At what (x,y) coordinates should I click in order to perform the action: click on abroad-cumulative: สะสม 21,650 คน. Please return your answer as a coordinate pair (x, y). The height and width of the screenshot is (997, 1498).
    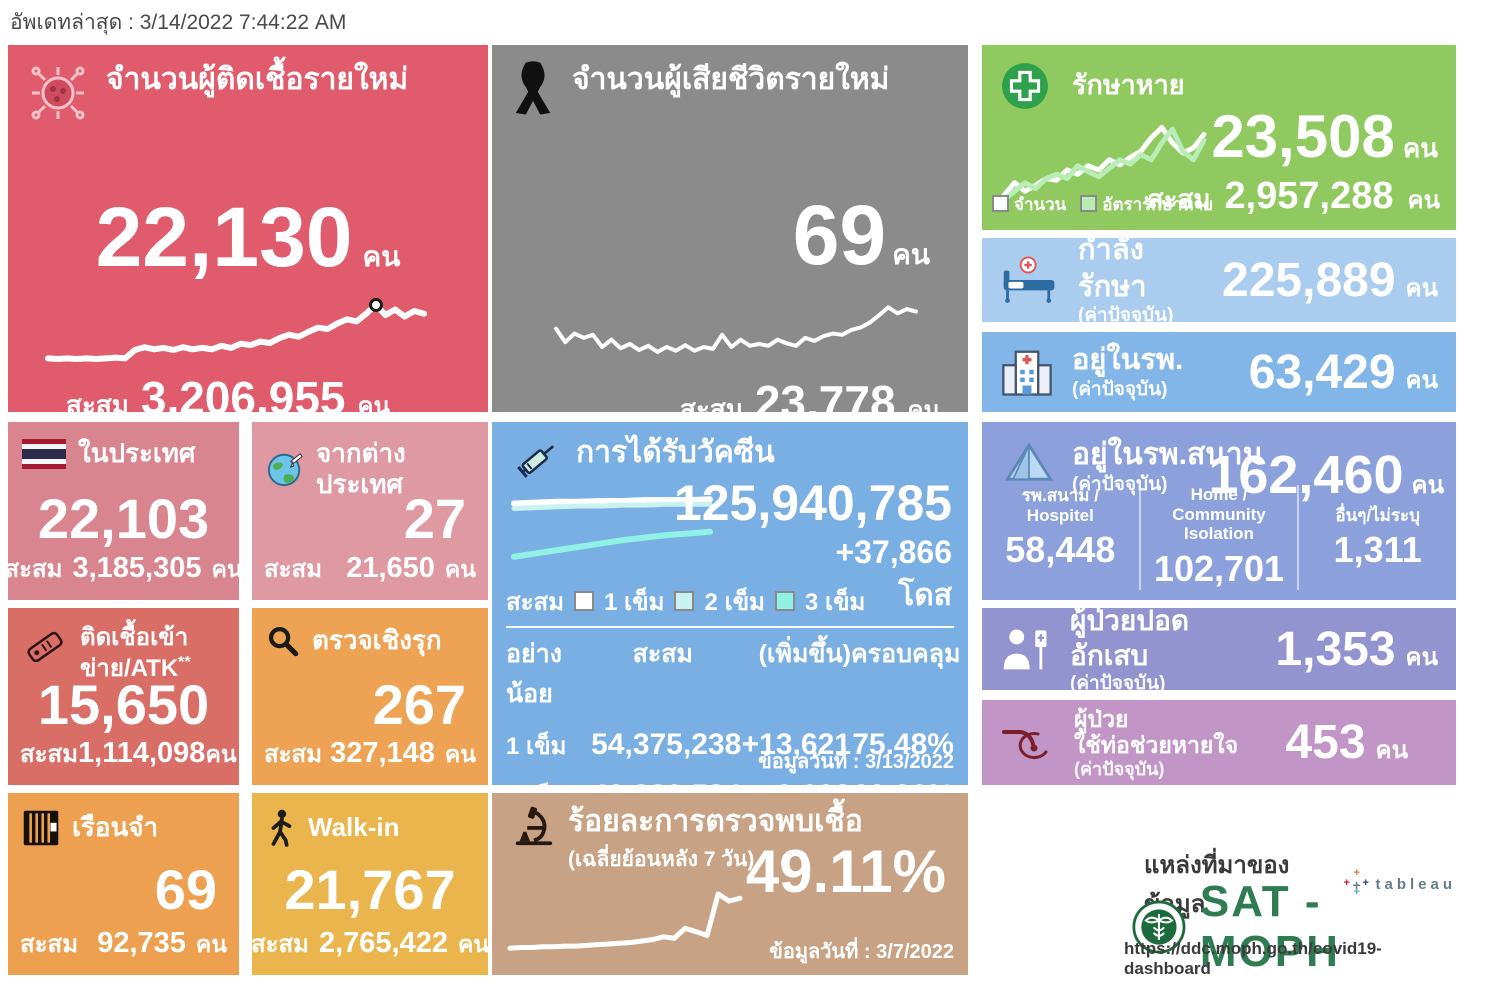
    Looking at the image, I should click on (370, 568).